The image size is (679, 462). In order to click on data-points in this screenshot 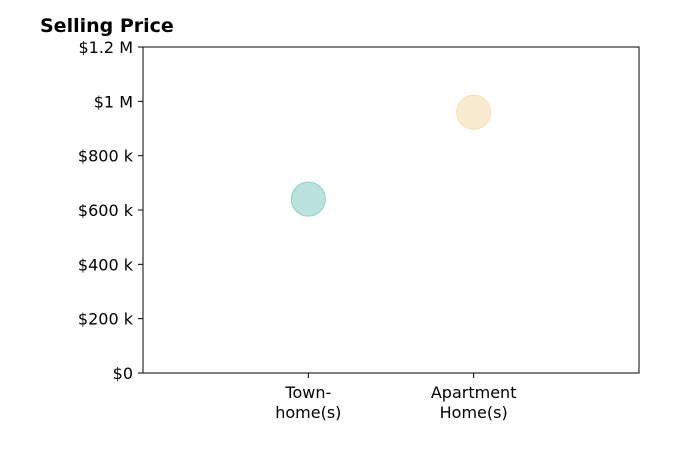, I will do `click(391, 155)`.